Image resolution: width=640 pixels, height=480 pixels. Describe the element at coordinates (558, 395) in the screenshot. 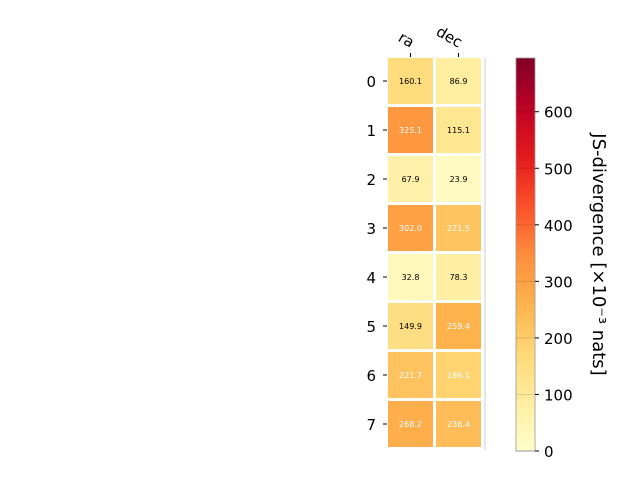

I see `colorbar-tick-label: 100` at that location.